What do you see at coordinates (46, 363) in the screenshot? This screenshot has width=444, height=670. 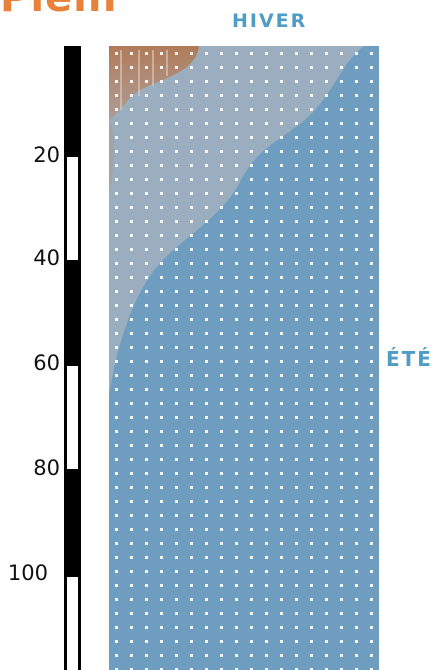 I see `depth-tick-label: 60` at bounding box center [46, 363].